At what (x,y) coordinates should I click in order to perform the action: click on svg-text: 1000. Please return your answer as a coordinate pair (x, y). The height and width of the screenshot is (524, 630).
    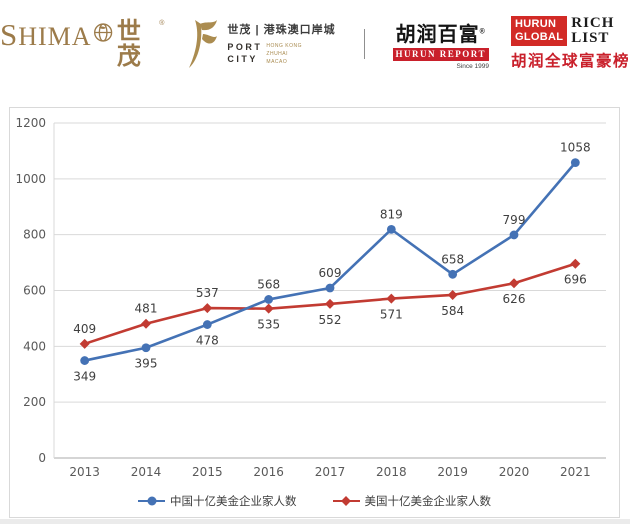
    Looking at the image, I should click on (30, 179).